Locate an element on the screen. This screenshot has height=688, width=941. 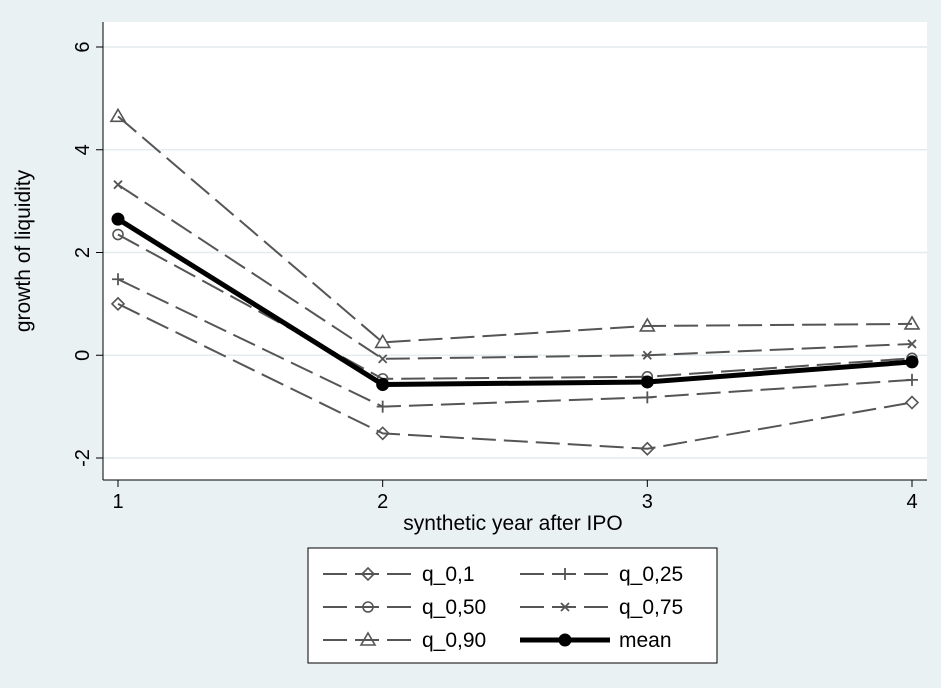
x-tick-label: 3 is located at coordinates (647, 502).